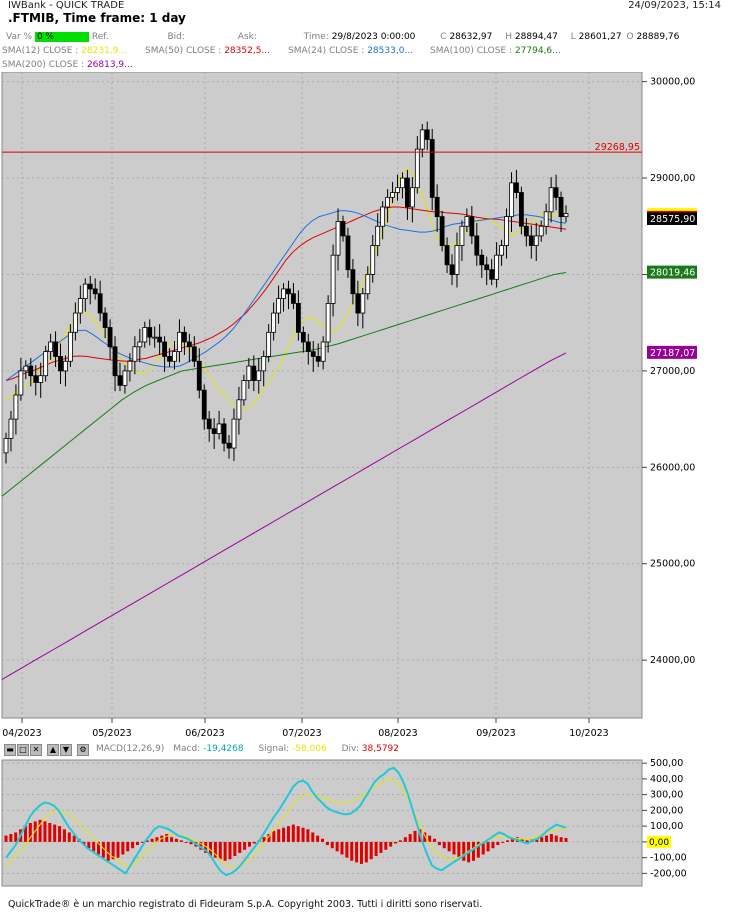  Describe the element at coordinates (66, 750) in the screenshot. I see `move-down-button: ▼` at that location.